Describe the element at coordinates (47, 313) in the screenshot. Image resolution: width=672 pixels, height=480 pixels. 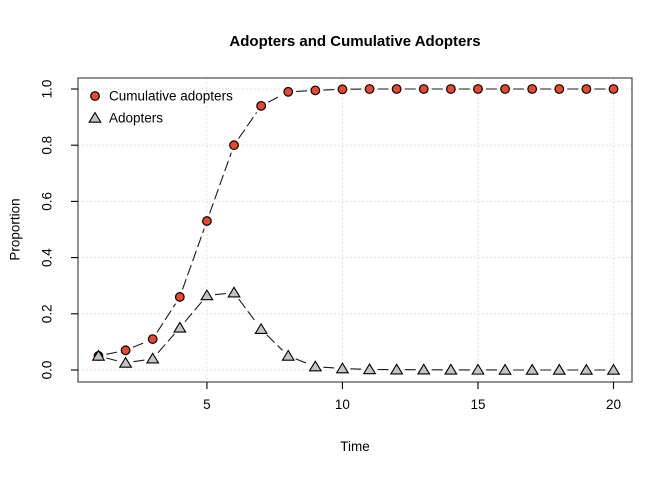
I see `y-tick-label: 0.2` at that location.